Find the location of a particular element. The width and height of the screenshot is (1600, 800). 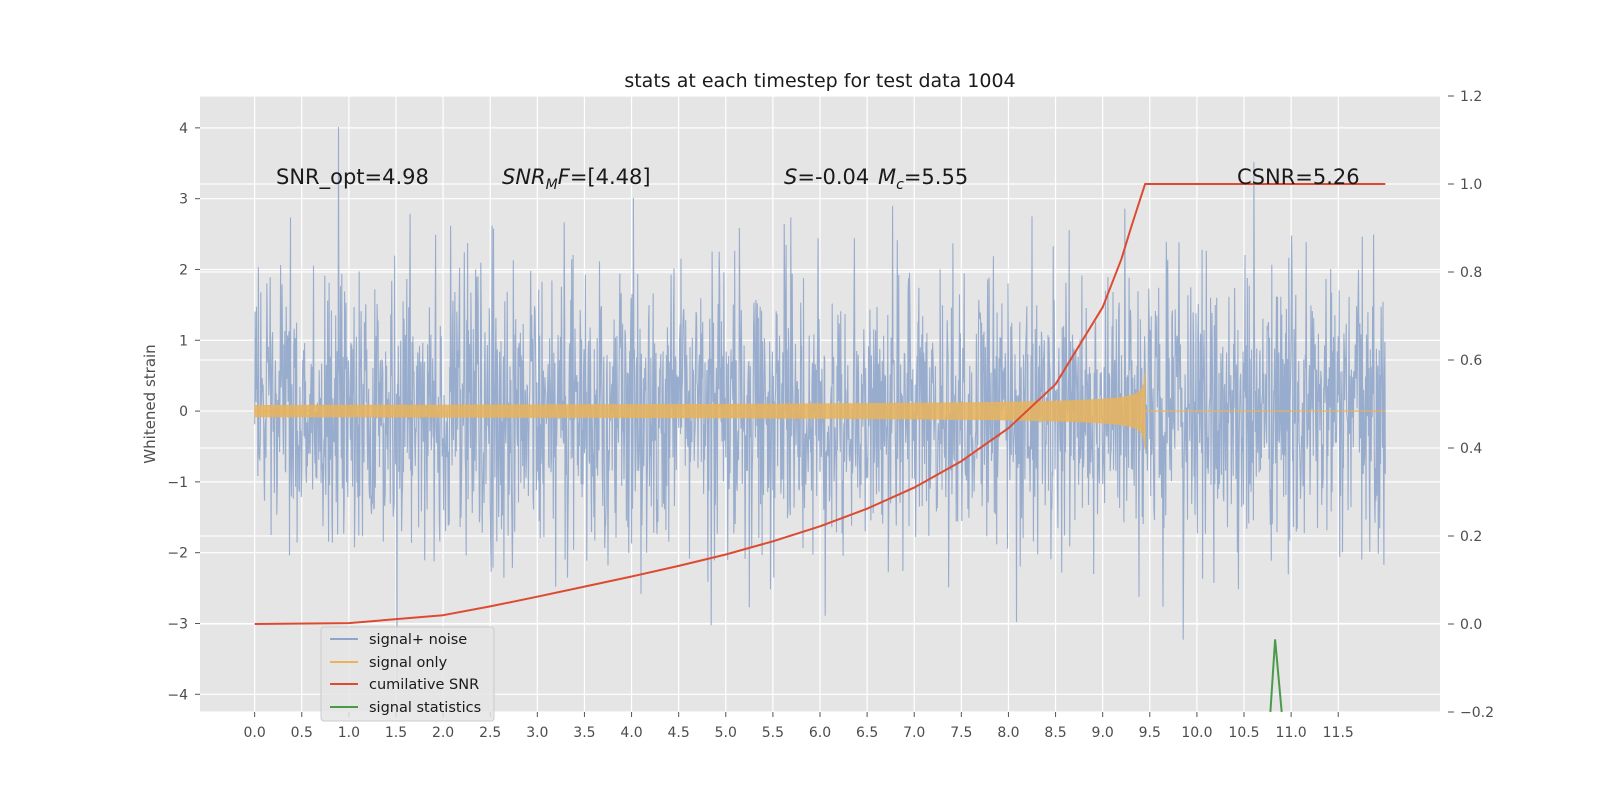

x-tick-label: 4.5 is located at coordinates (679, 733).